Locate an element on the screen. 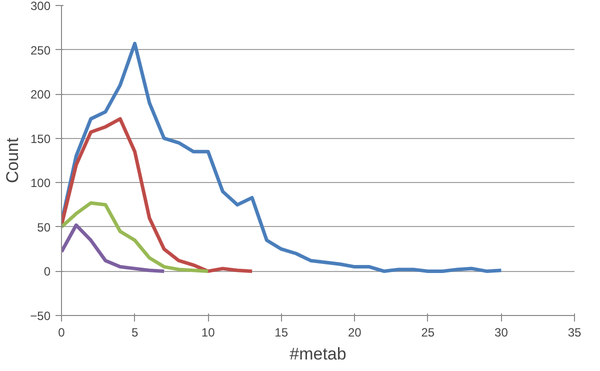  x-axis-title: #metab is located at coordinates (318, 354).